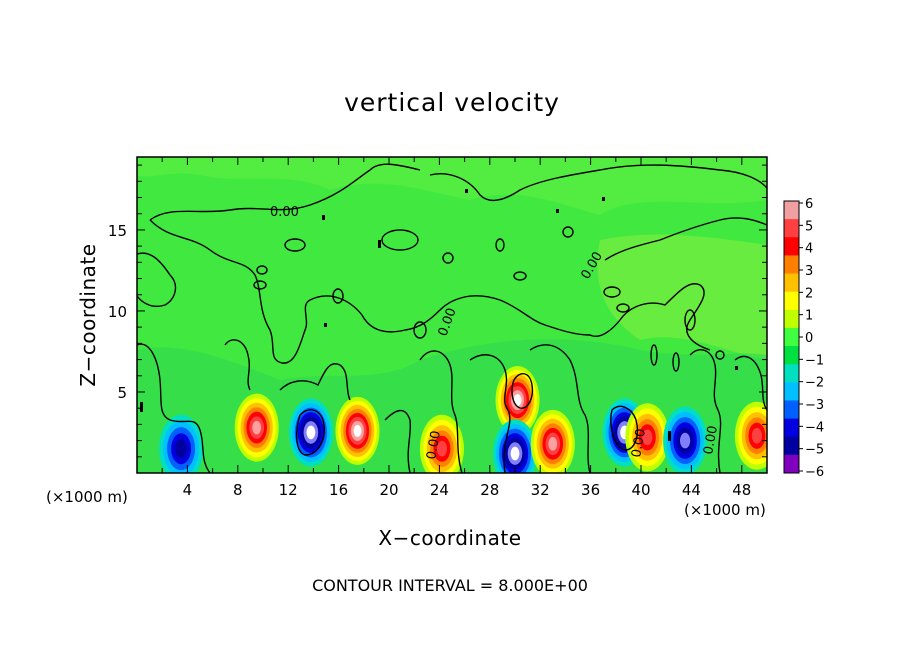 The width and height of the screenshot is (904, 654). What do you see at coordinates (439, 490) in the screenshot?
I see `x-tick-label: 24` at bounding box center [439, 490].